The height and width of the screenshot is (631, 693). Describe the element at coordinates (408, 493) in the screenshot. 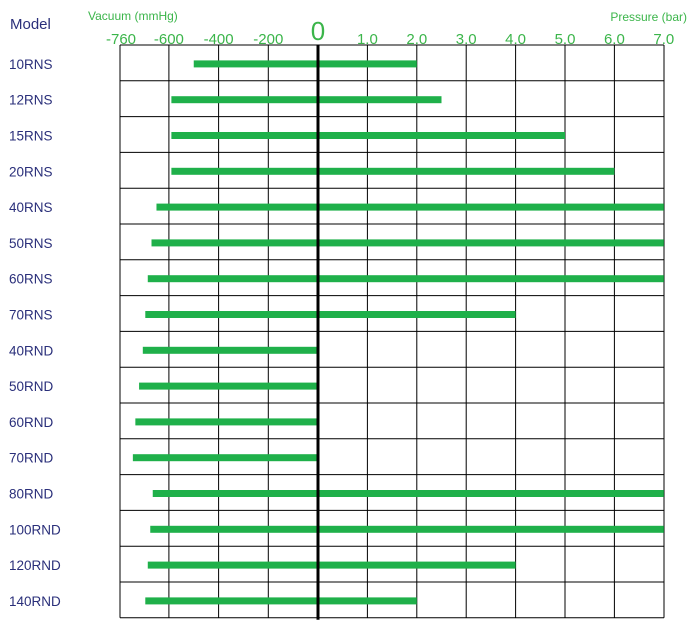

I see `bar-80rnd` at that location.